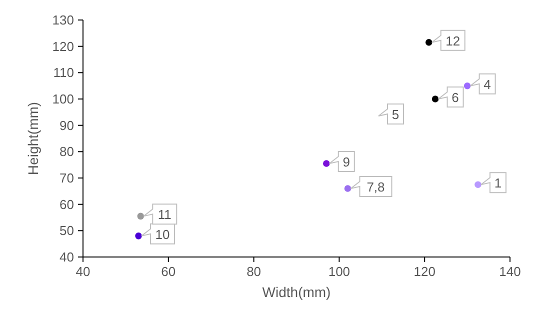  What do you see at coordinates (67, 125) in the screenshot?
I see `y-tick-label: 90` at bounding box center [67, 125].